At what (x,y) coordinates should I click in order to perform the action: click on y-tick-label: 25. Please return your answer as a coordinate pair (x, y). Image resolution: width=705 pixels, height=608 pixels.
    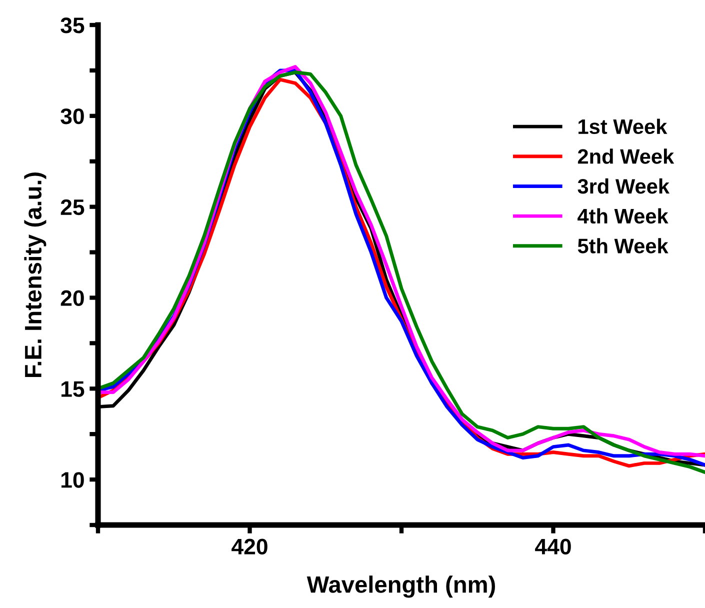
    Looking at the image, I should click on (72, 207).